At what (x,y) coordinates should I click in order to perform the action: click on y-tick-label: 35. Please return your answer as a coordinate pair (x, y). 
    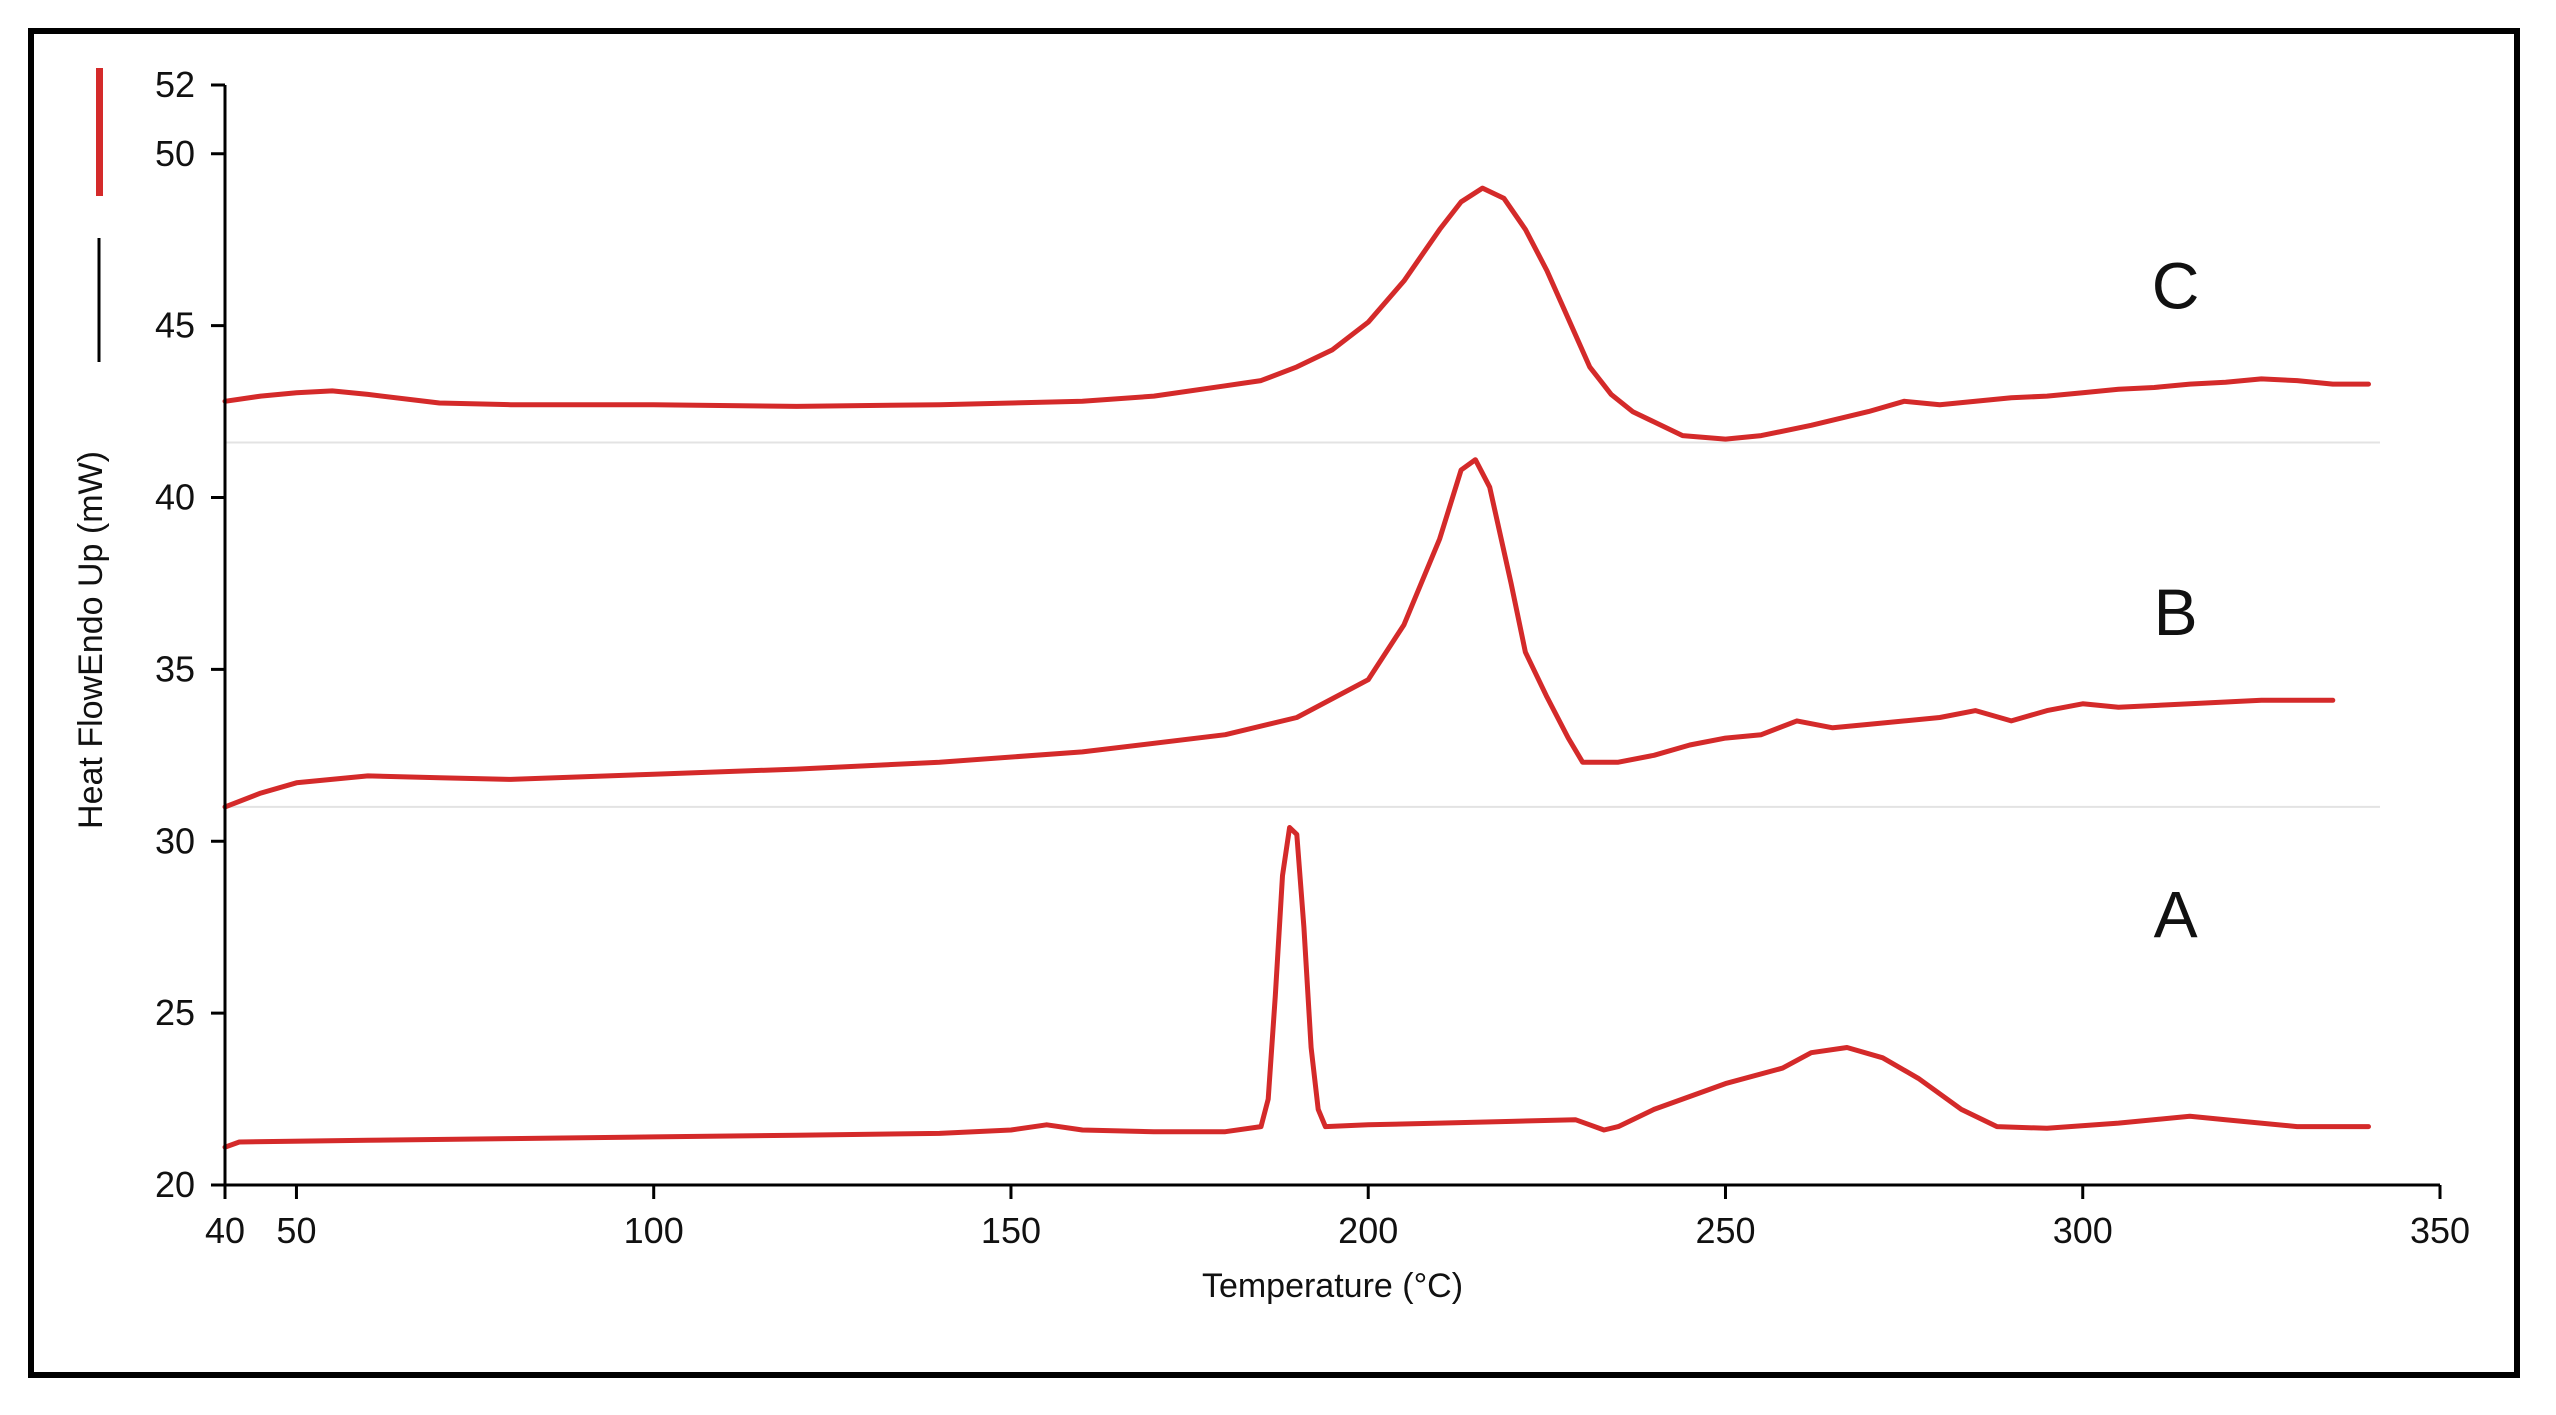
    Looking at the image, I should click on (175, 668).